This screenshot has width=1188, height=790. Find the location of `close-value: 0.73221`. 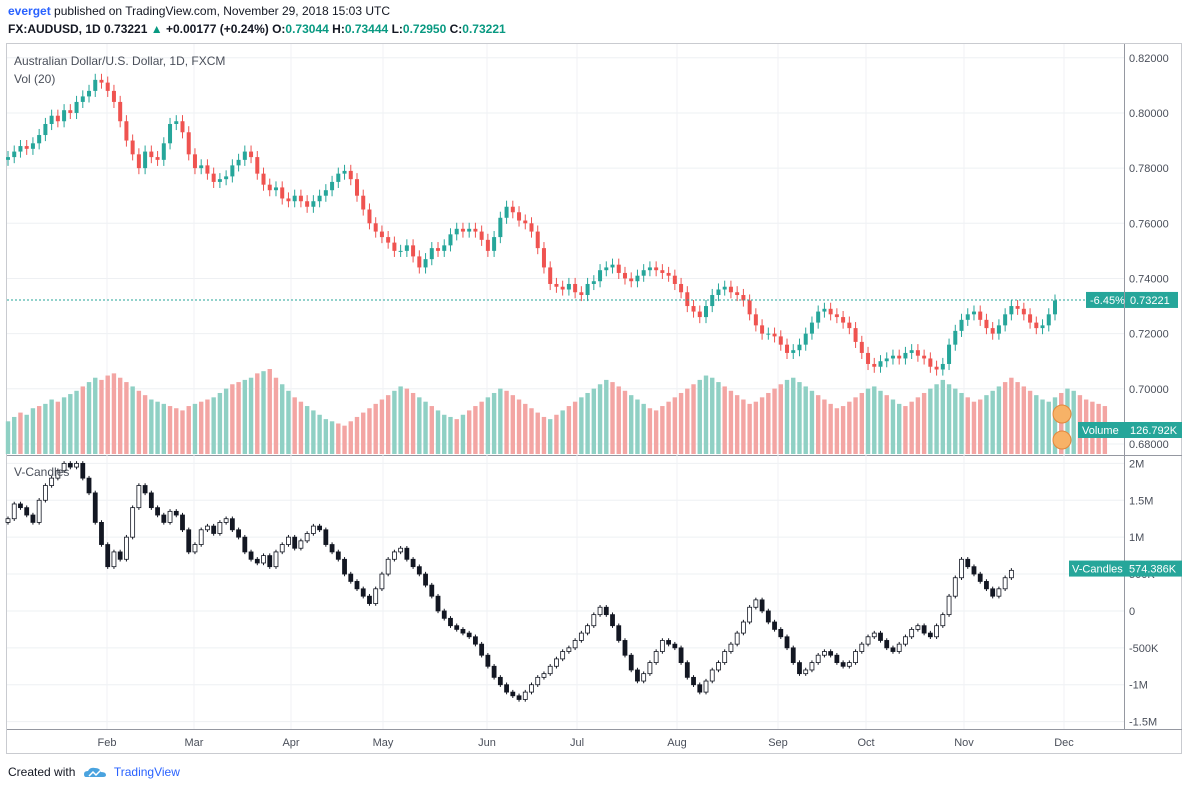

close-value: 0.73221 is located at coordinates (484, 29).